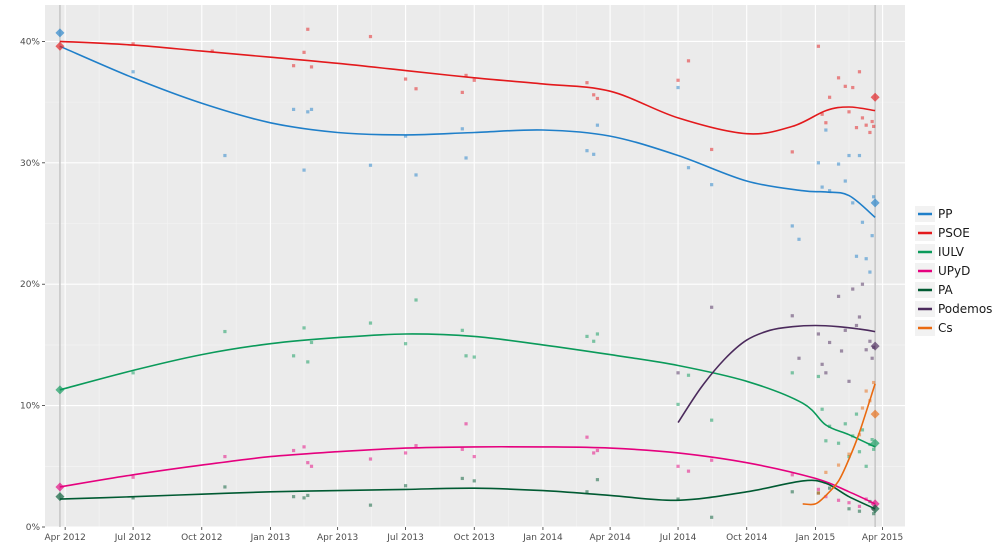 This screenshot has width=1000, height=556. What do you see at coordinates (60, 46) in the screenshot?
I see `psoe-result-2012` at bounding box center [60, 46].